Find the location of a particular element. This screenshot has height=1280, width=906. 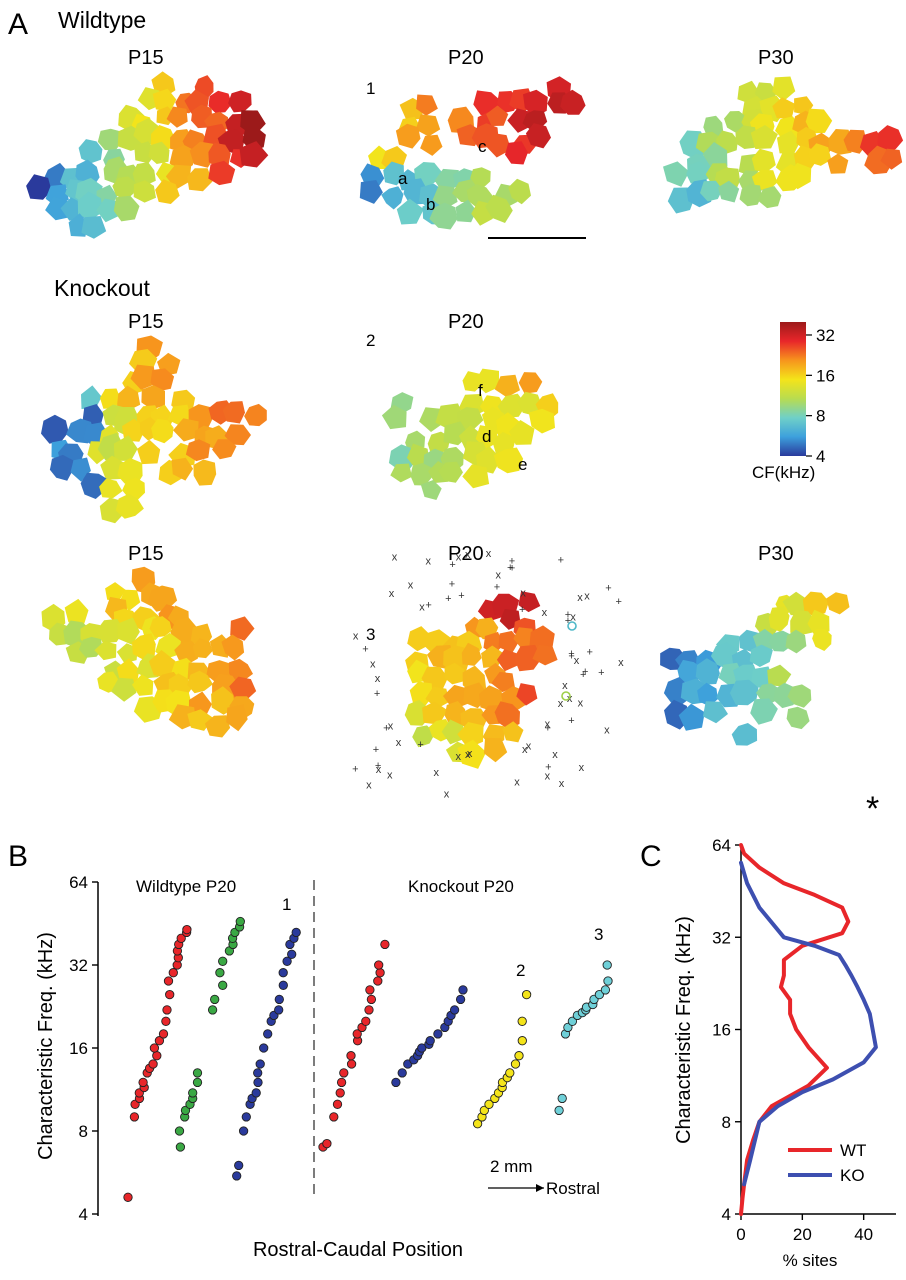

significance-asterisk: * is located at coordinates (872, 809).